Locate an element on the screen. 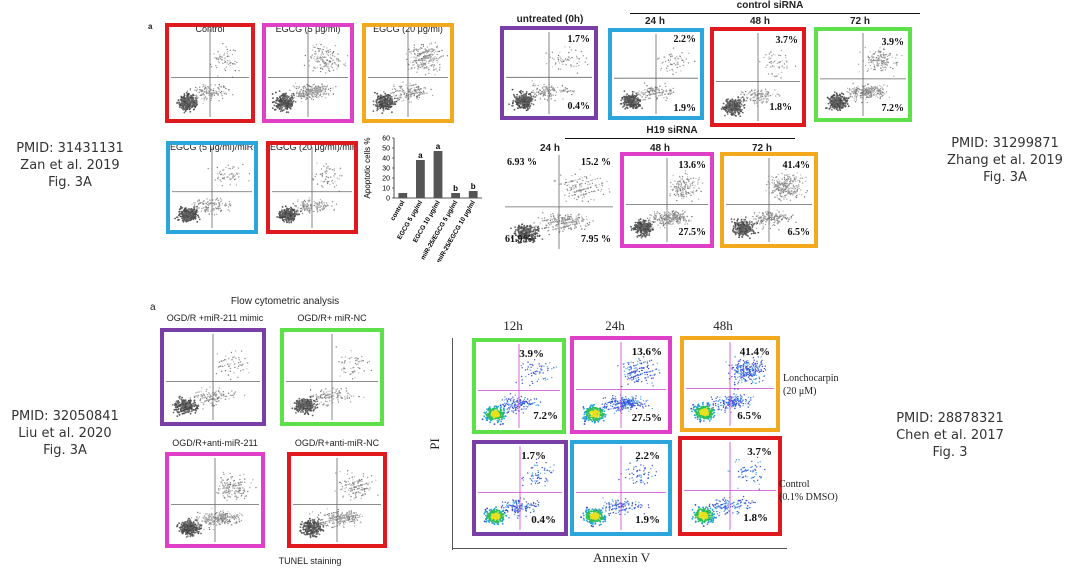 This screenshot has height=568, width=1080. row-label-line: Lonchocarpin is located at coordinates (811, 378).